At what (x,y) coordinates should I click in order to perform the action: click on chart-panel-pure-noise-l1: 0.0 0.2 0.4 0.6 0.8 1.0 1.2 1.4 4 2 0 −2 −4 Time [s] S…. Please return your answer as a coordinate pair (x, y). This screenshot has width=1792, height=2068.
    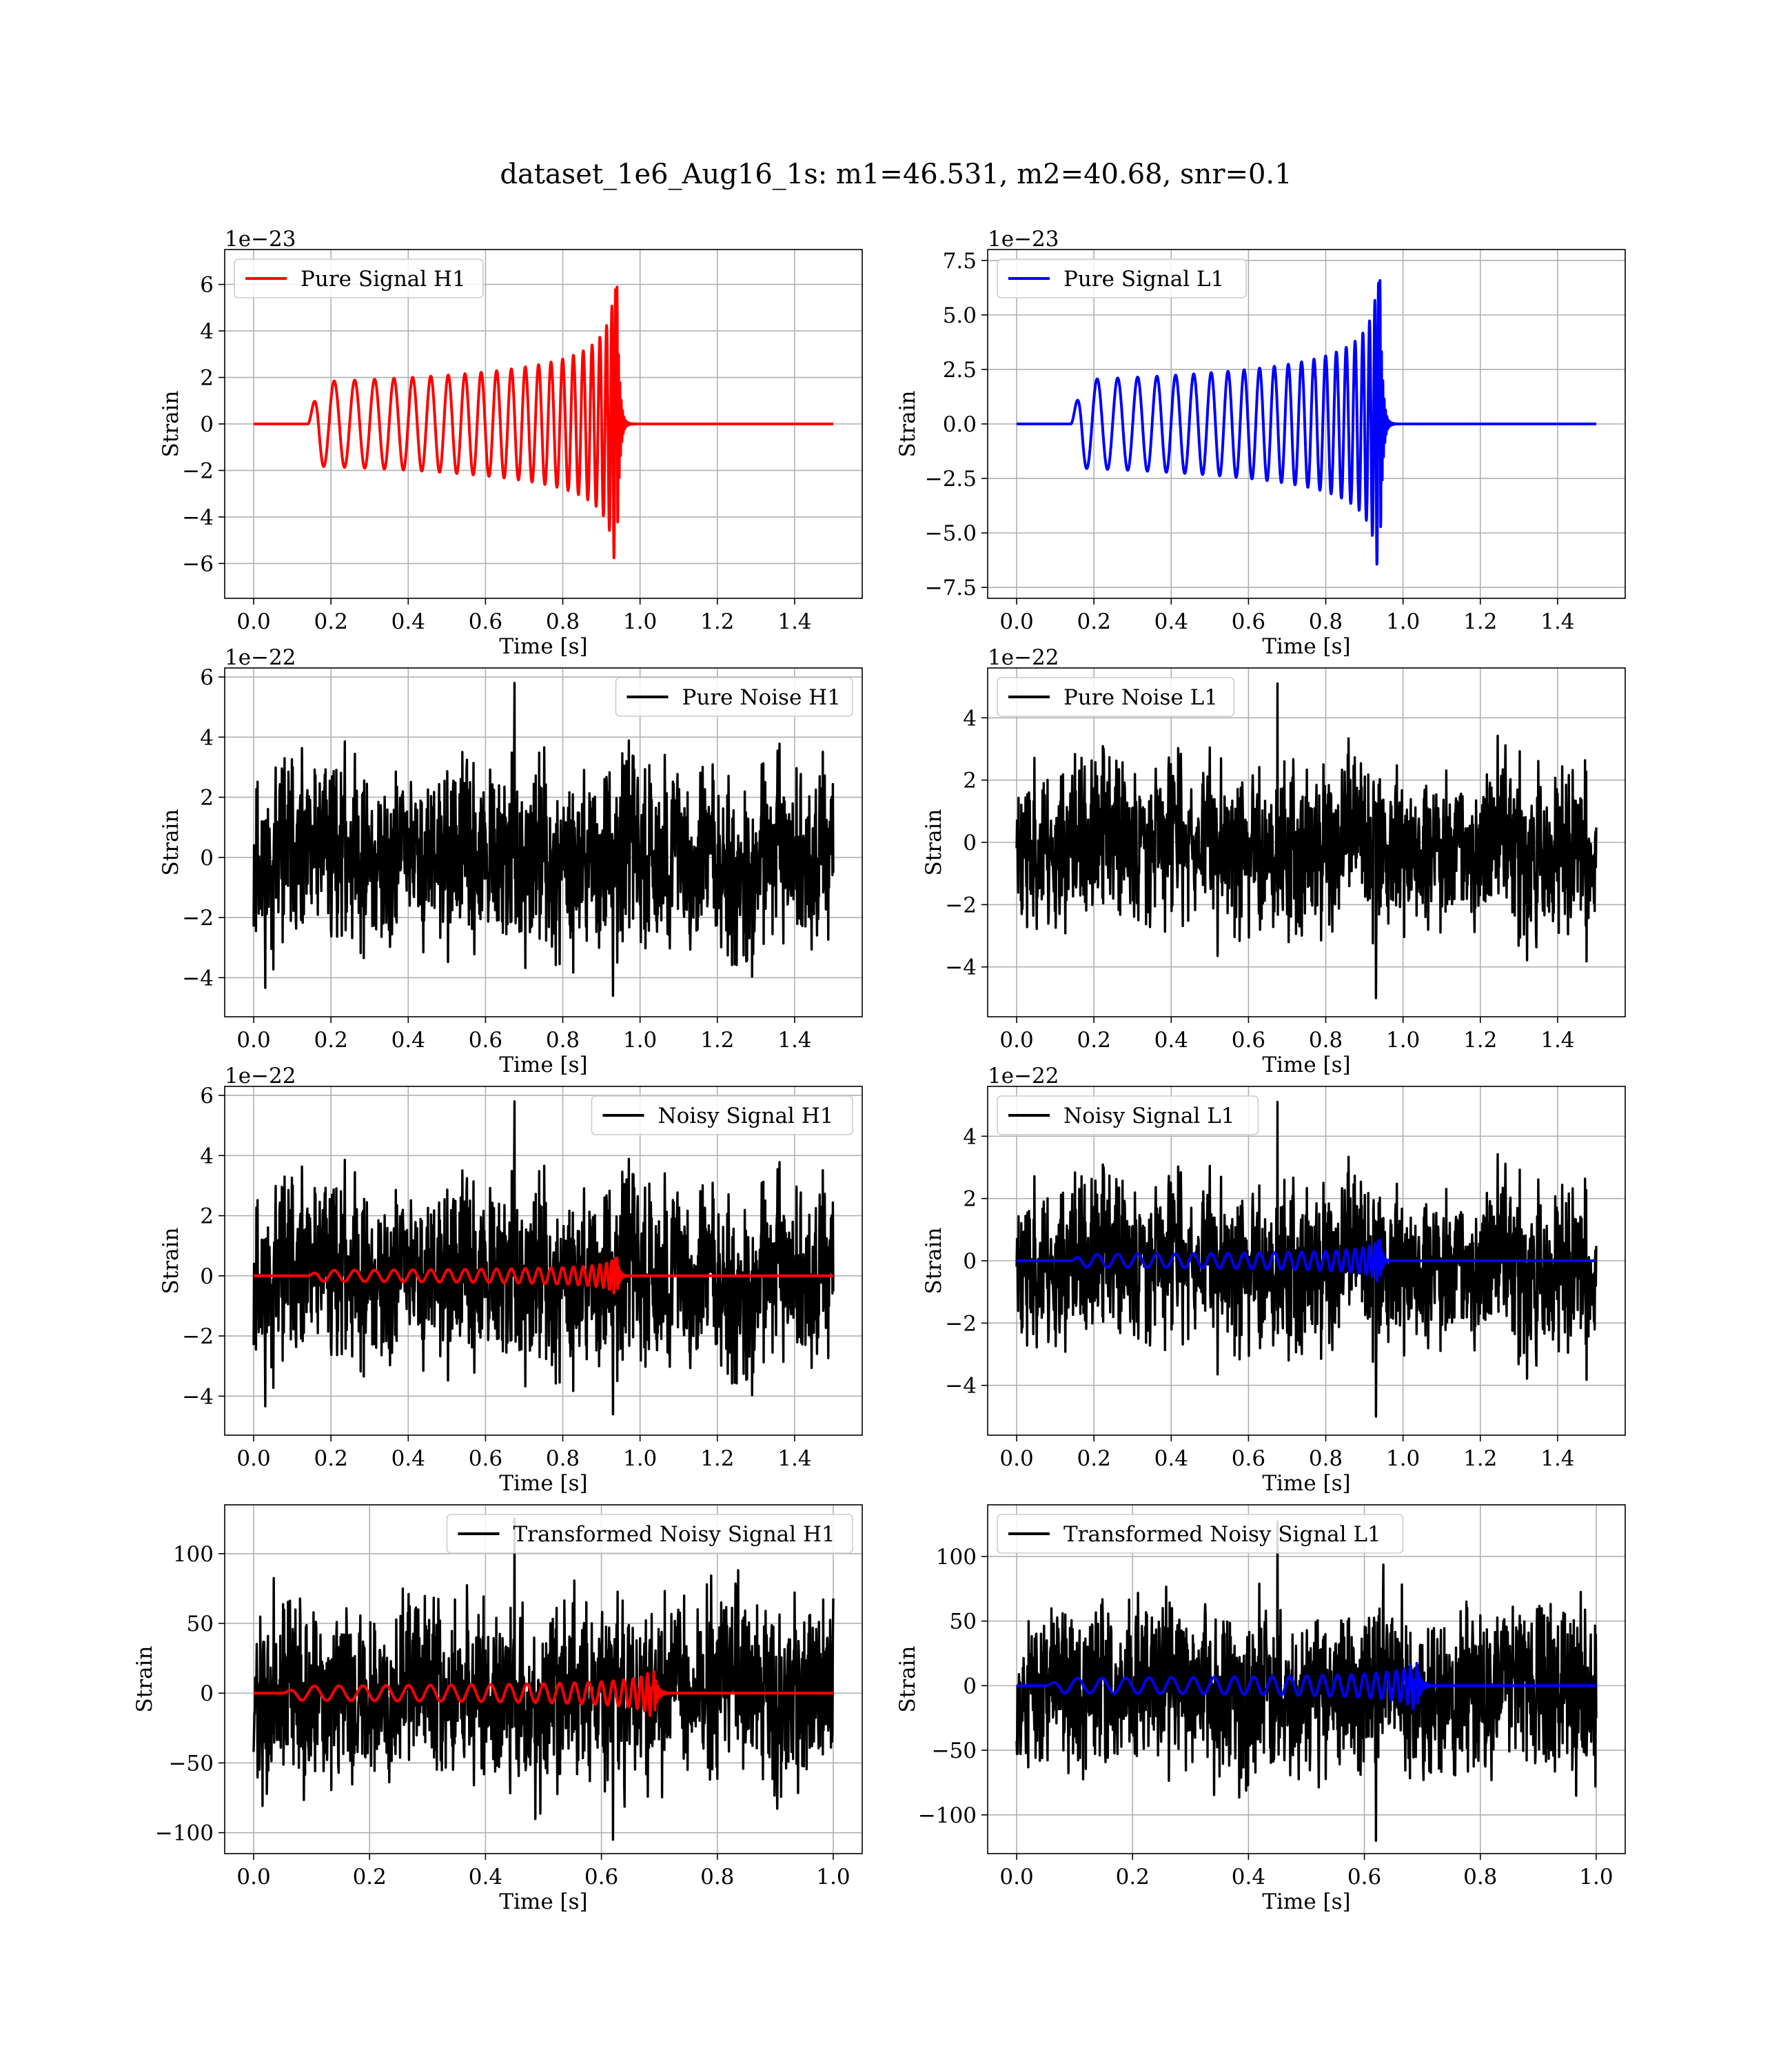
    Looking at the image, I should click on (1274, 861).